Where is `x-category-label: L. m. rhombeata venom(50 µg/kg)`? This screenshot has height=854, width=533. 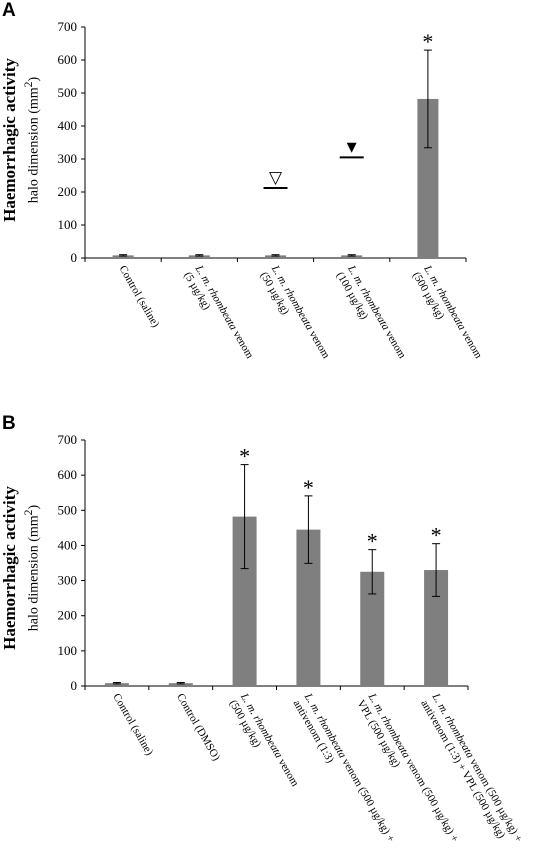 x-category-label: L. m. rhombeata venom(50 µg/kg) is located at coordinates (294, 315).